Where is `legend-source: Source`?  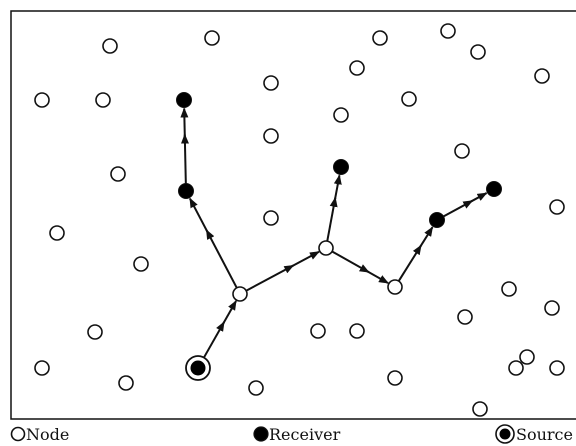 legend-source: Source is located at coordinates (534, 434).